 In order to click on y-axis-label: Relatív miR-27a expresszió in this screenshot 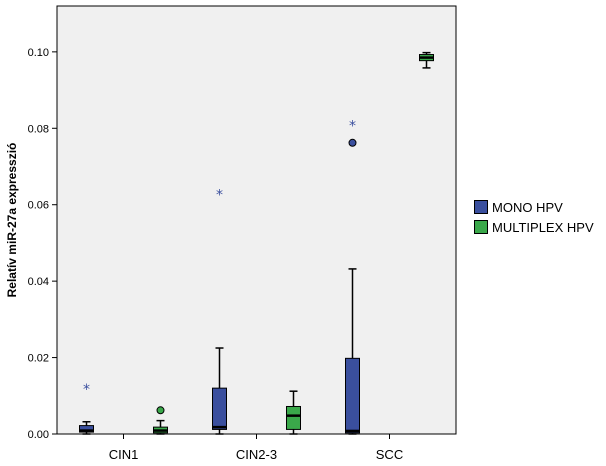, I will do `click(12, 220)`.